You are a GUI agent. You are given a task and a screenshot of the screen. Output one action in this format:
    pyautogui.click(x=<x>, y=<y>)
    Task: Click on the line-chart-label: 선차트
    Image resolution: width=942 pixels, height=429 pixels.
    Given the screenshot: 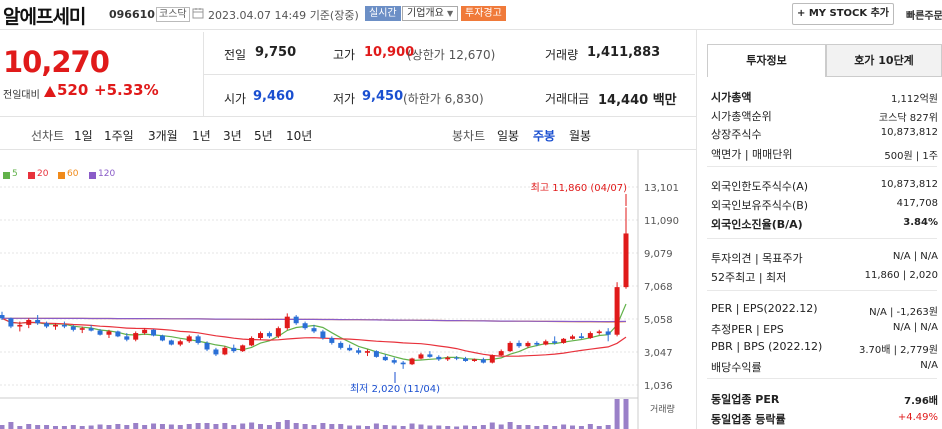 What is the action you would take?
    pyautogui.click(x=48, y=136)
    